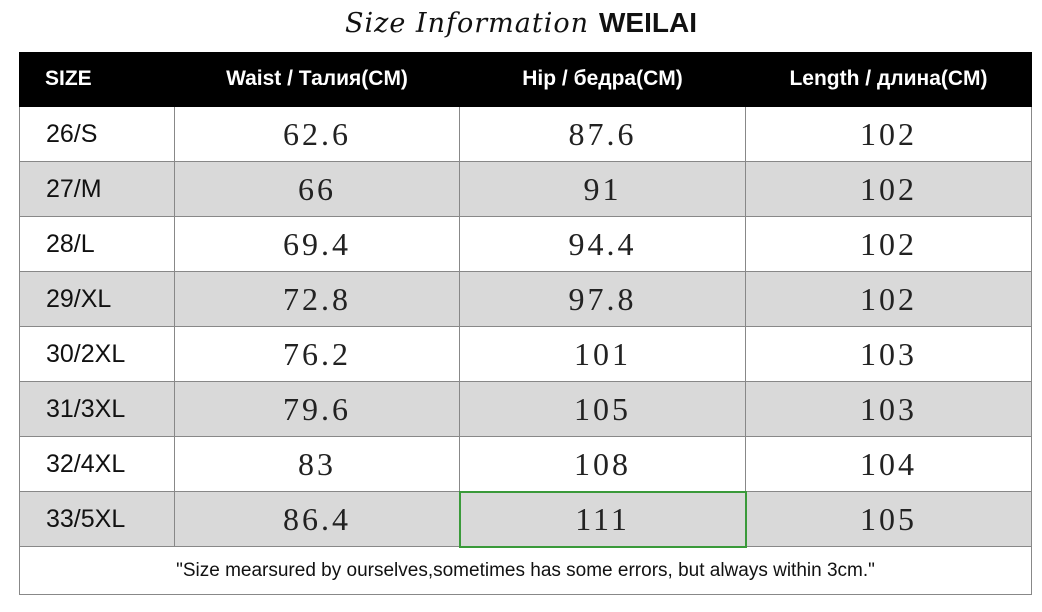 Image resolution: width=1042 pixels, height=612 pixels. What do you see at coordinates (97, 519) in the screenshot?
I see `size-cell: 33/5XL` at bounding box center [97, 519].